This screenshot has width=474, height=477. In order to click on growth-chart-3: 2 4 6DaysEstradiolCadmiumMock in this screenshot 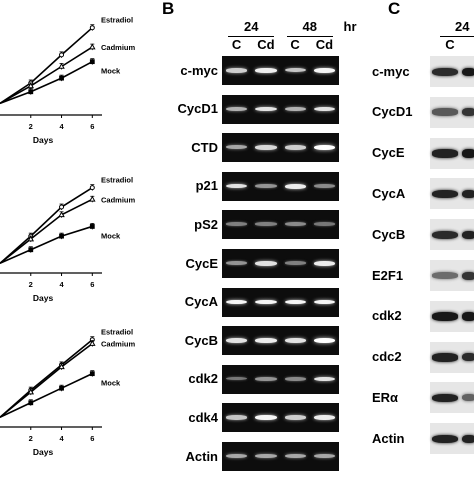, I will do `click(80, 399)`.